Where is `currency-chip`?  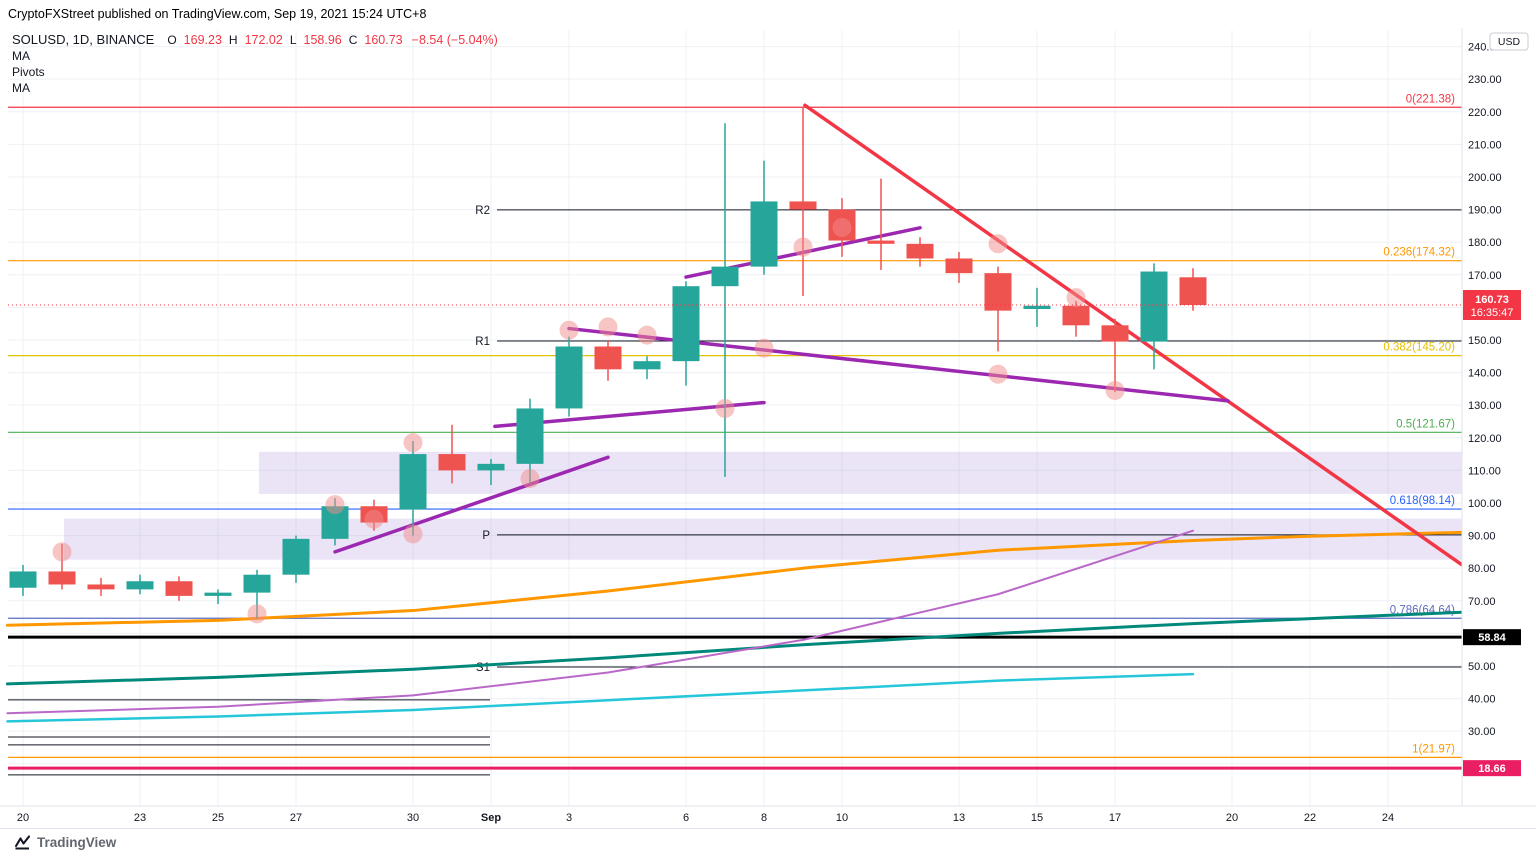 currency-chip is located at coordinates (1509, 41).